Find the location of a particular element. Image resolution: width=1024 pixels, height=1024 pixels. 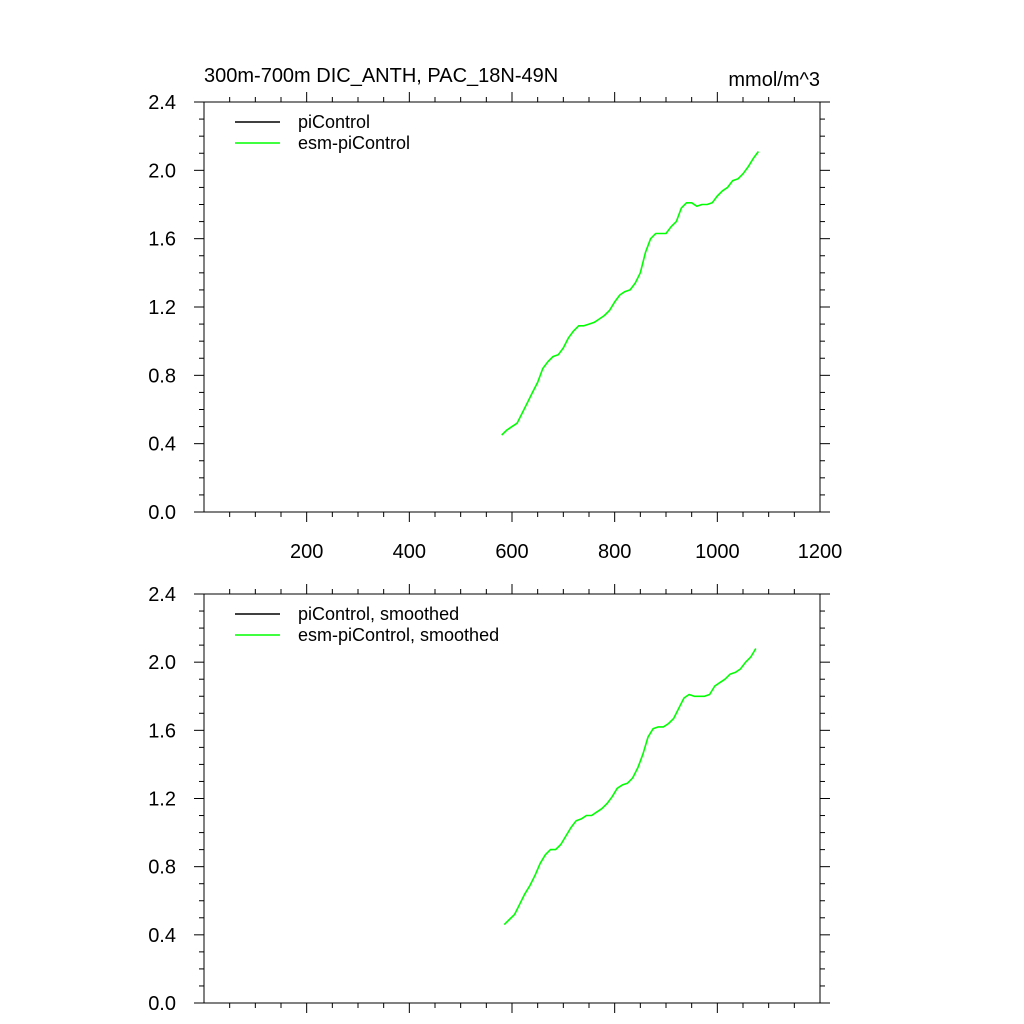

x-tick-label: 600 is located at coordinates (511, 552).